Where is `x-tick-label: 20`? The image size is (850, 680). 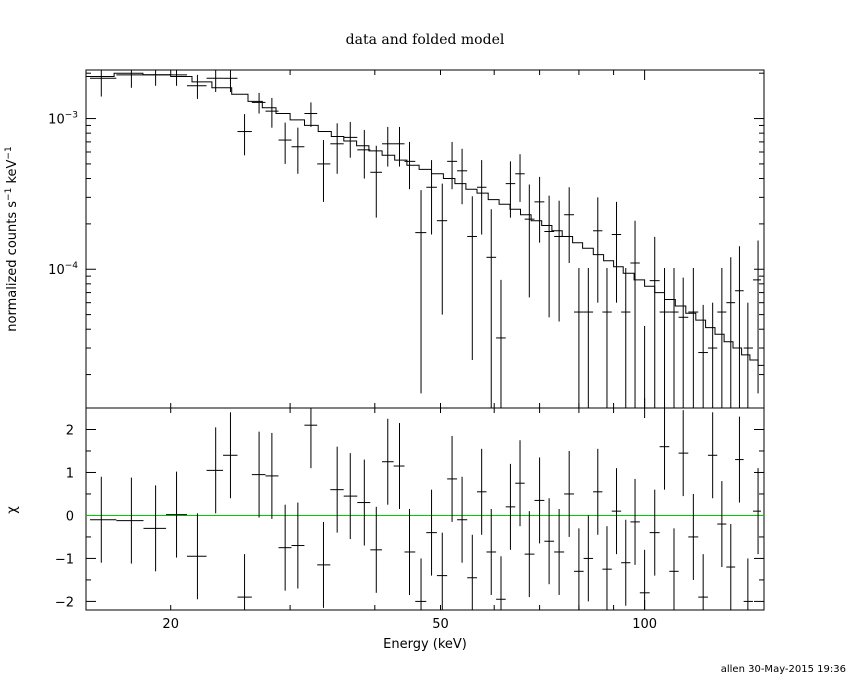
x-tick-label: 20 is located at coordinates (170, 624).